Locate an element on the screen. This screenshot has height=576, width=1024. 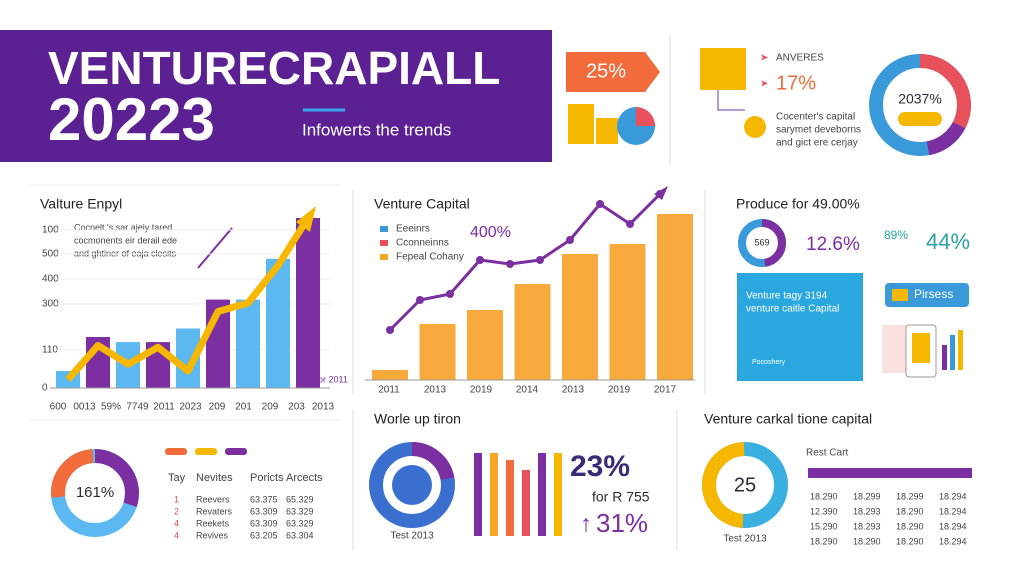
table-cell: 18.293 is located at coordinates (867, 526).